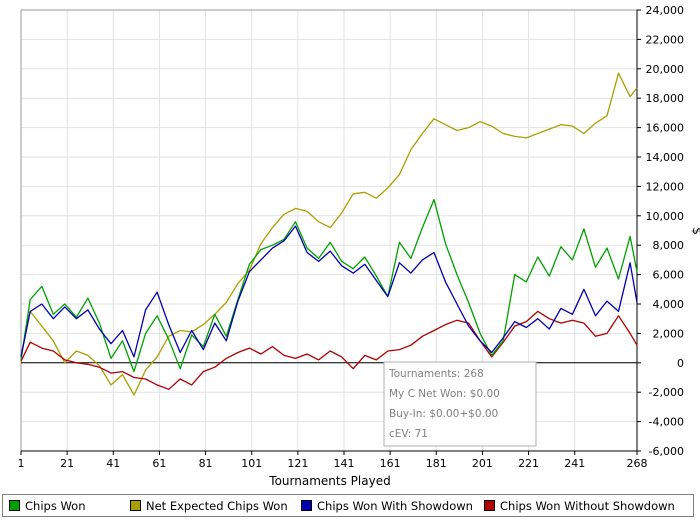  I want to click on x-tick-label: 241, so click(574, 463).